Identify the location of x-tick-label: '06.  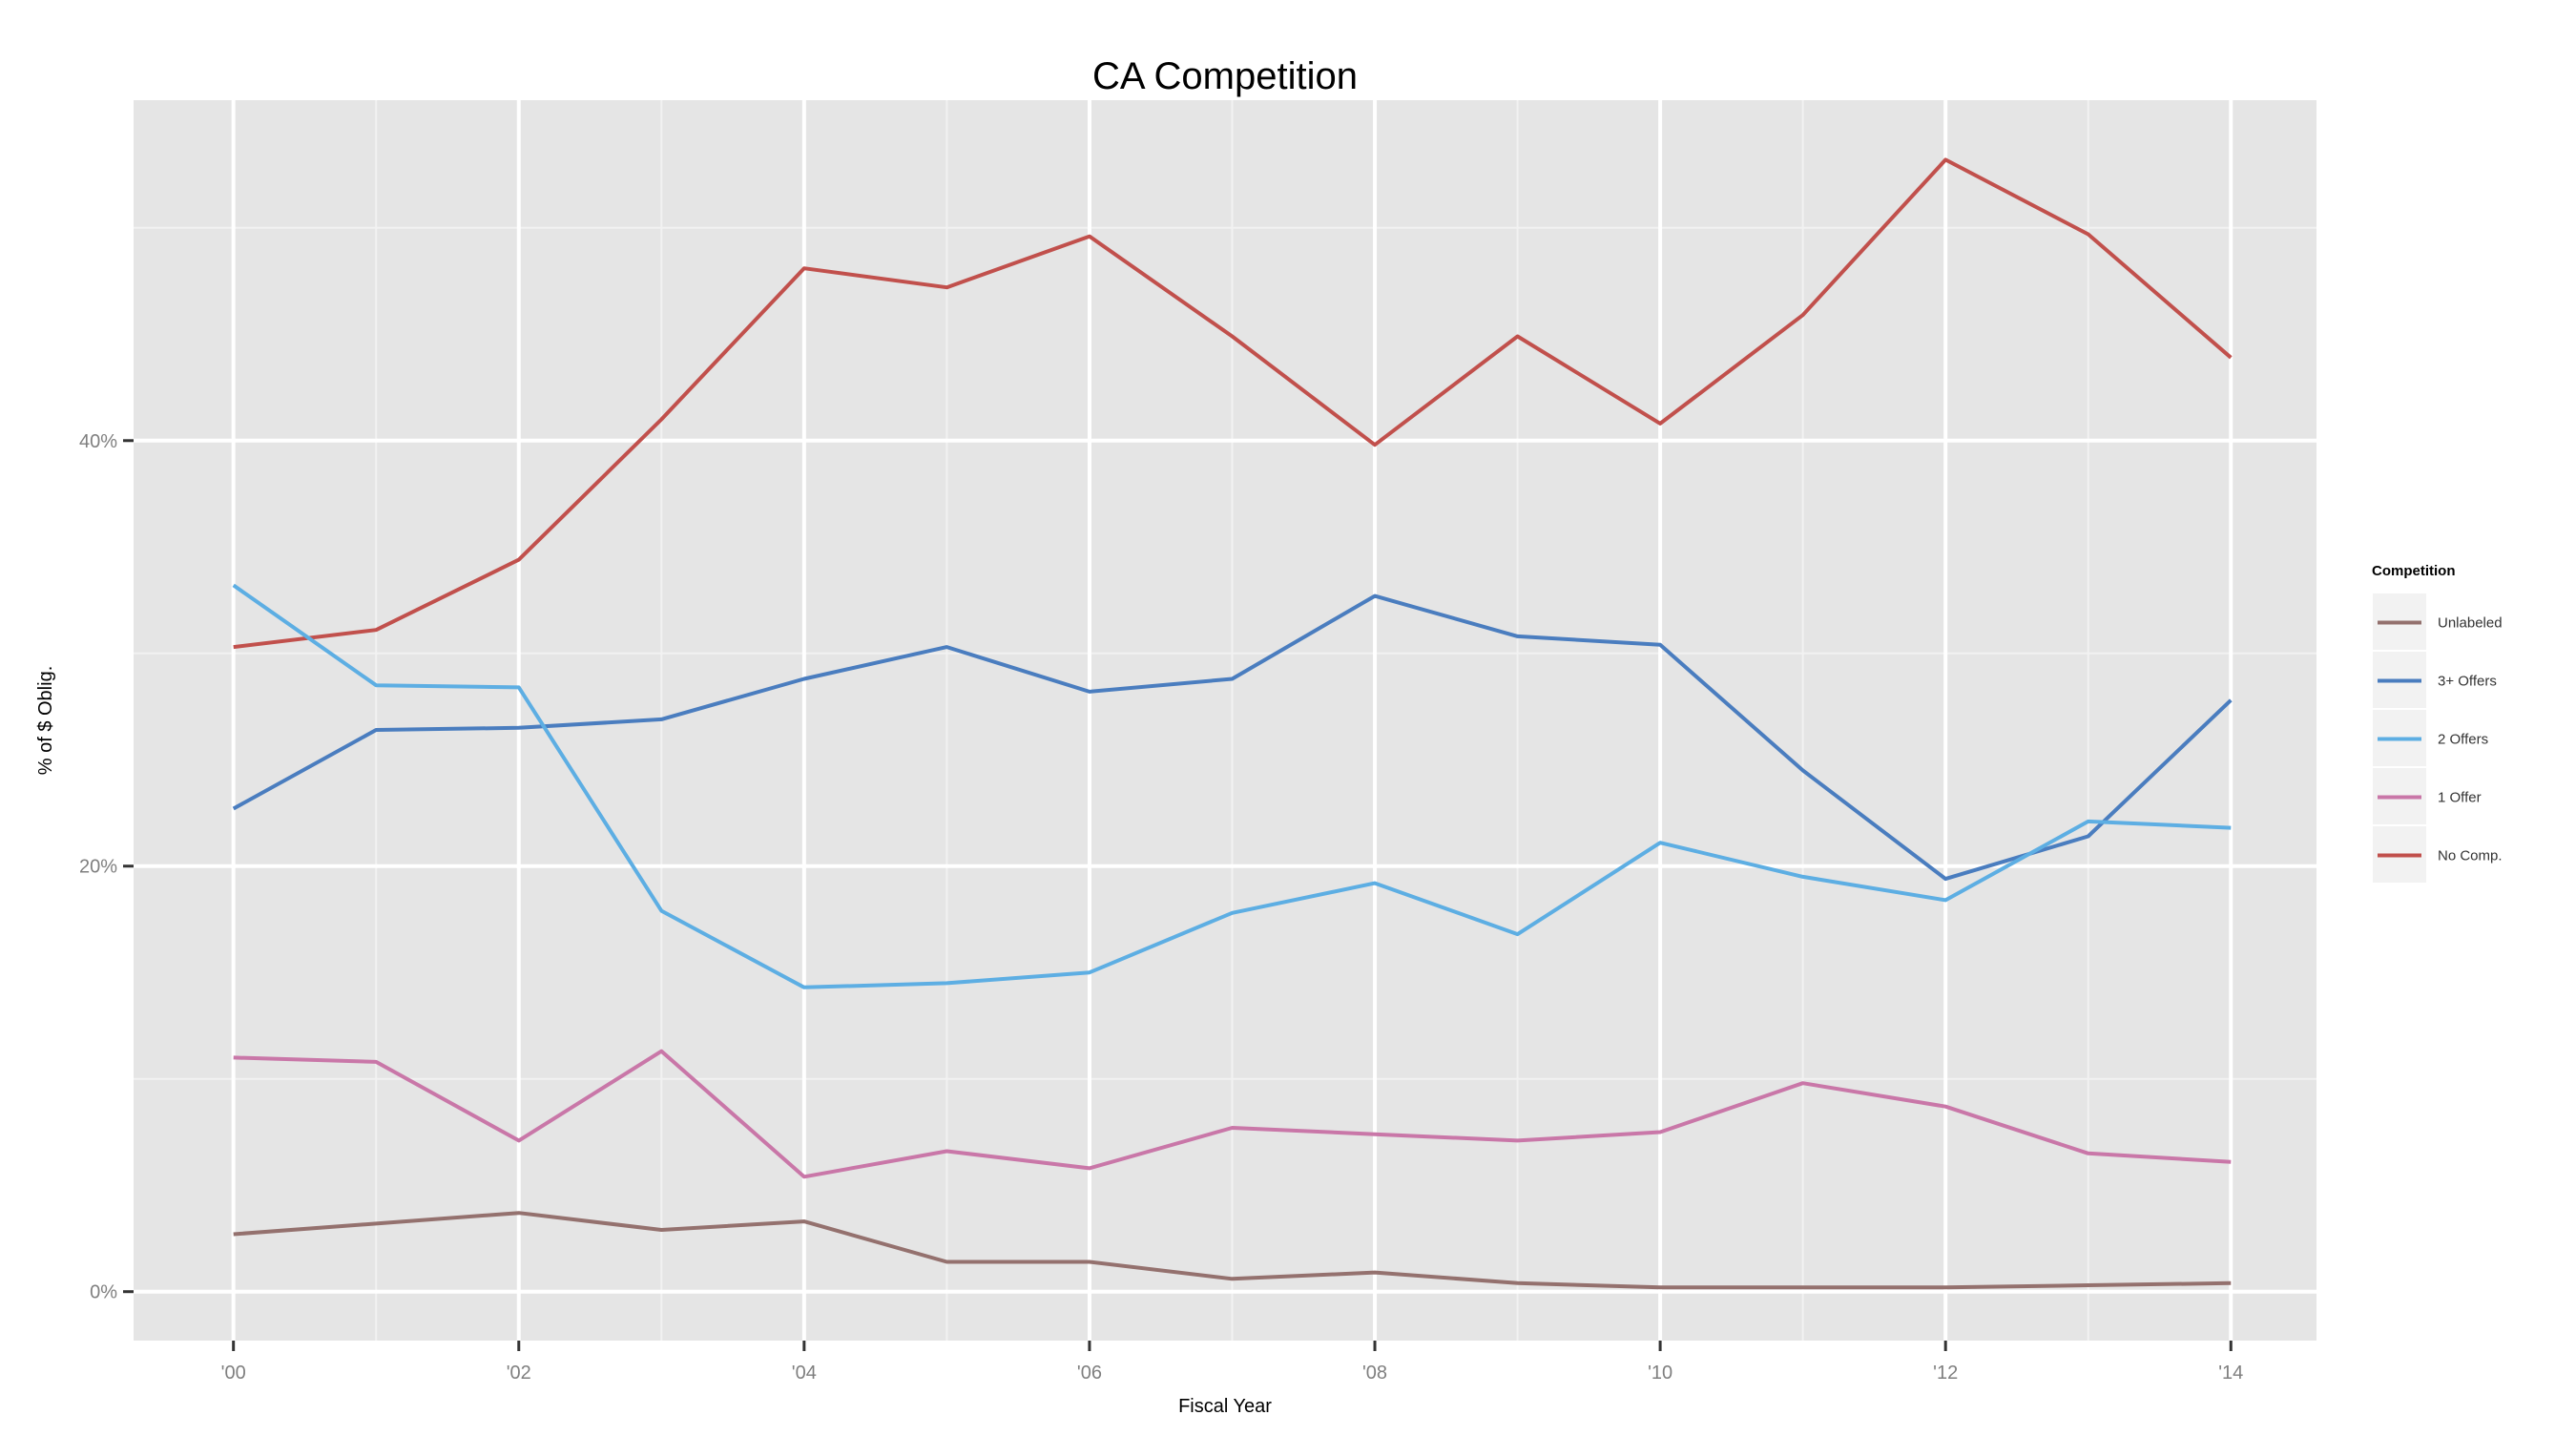
(1089, 1373).